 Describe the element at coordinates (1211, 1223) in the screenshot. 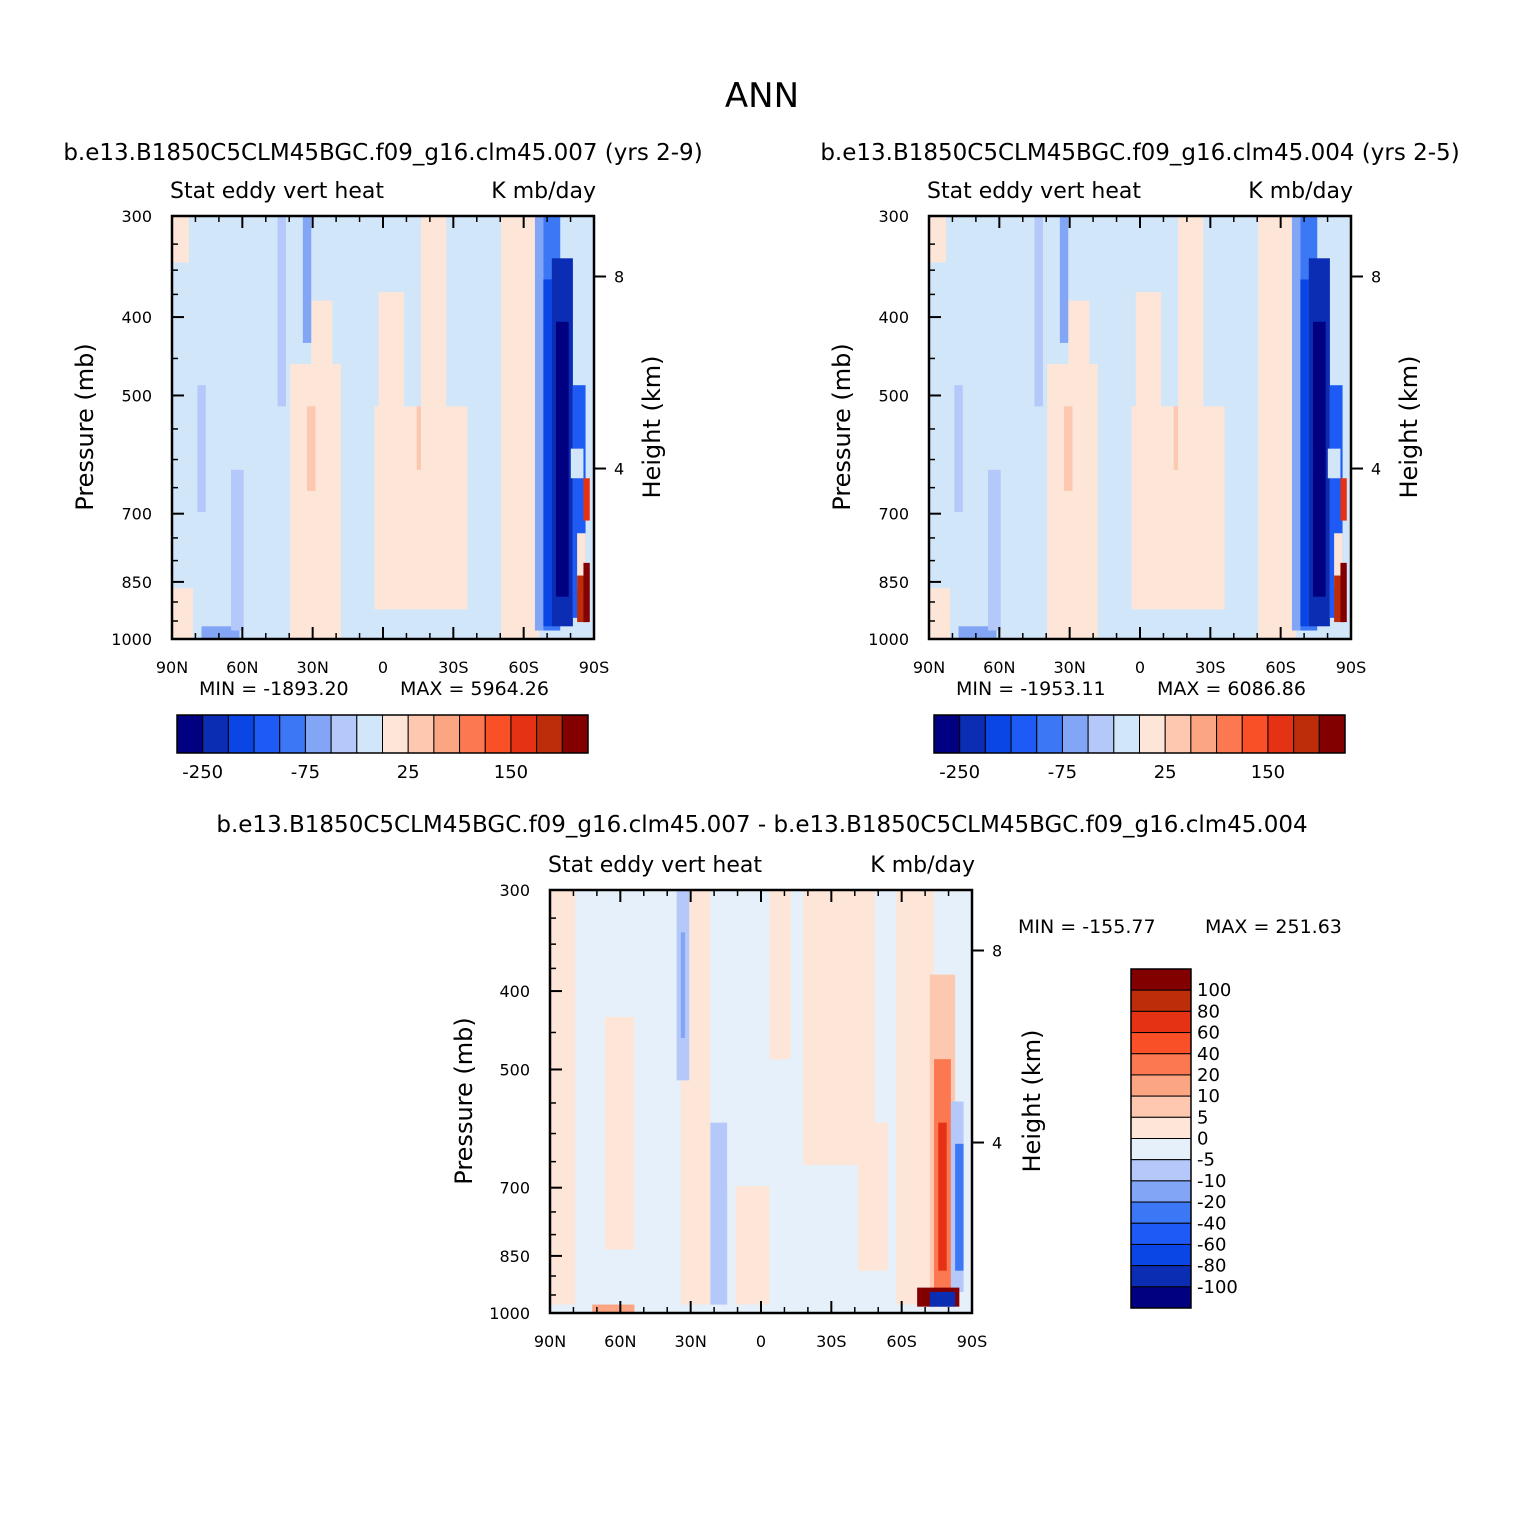

I see `colorbar-label: -40` at that location.